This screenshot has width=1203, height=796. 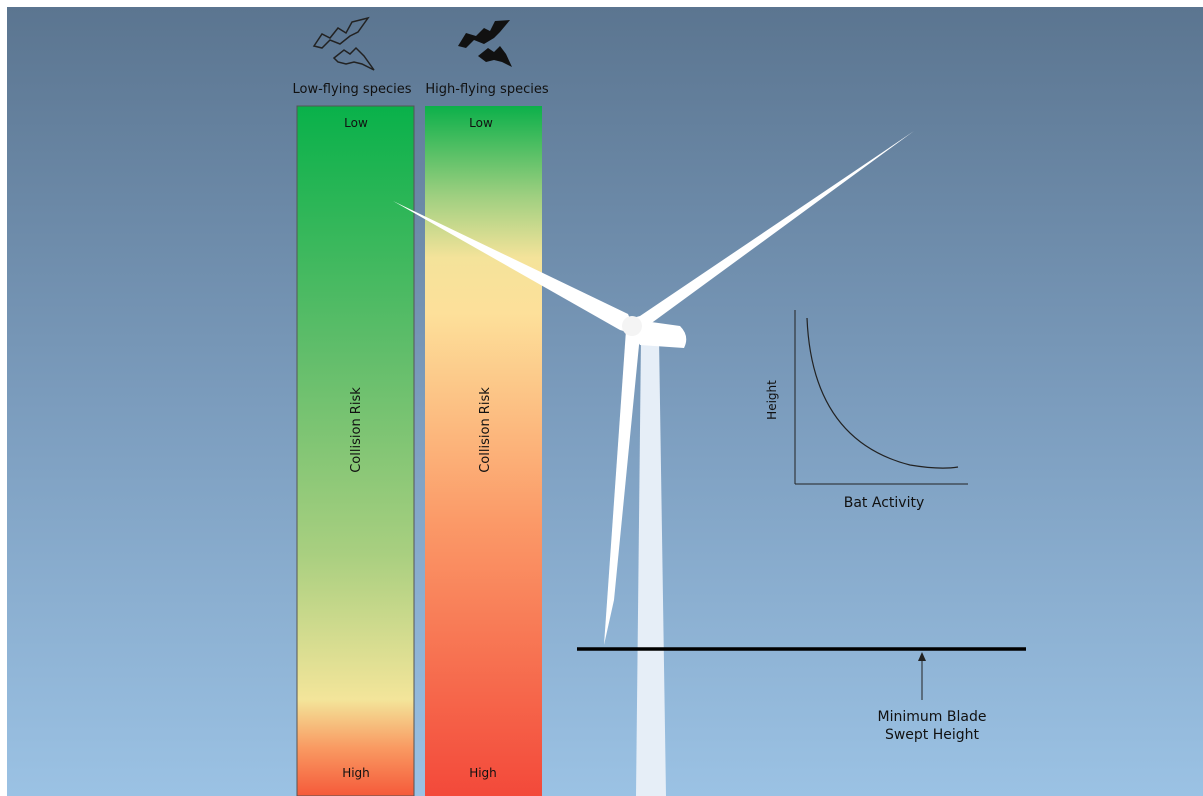 I want to click on species-label: High-flying species, so click(x=486, y=89).